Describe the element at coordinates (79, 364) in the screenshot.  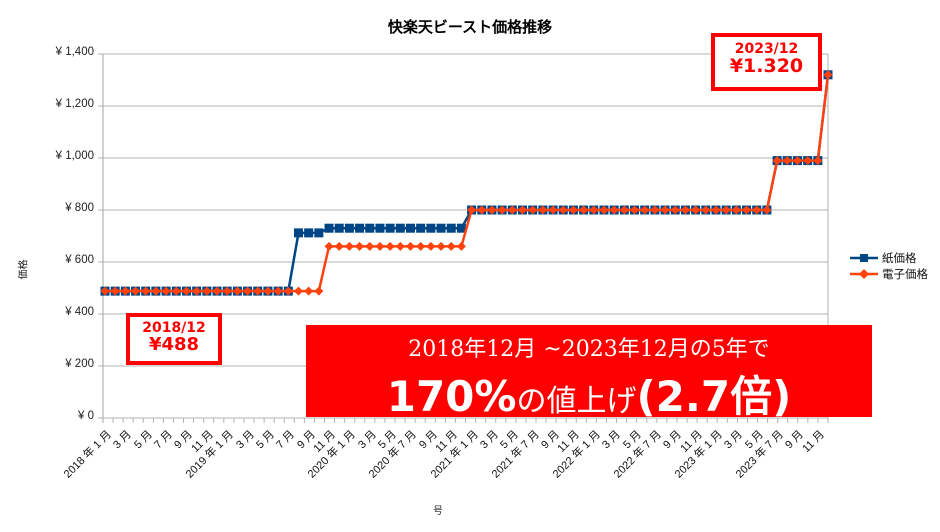
I see `y-tick-label: ¥ 200` at that location.